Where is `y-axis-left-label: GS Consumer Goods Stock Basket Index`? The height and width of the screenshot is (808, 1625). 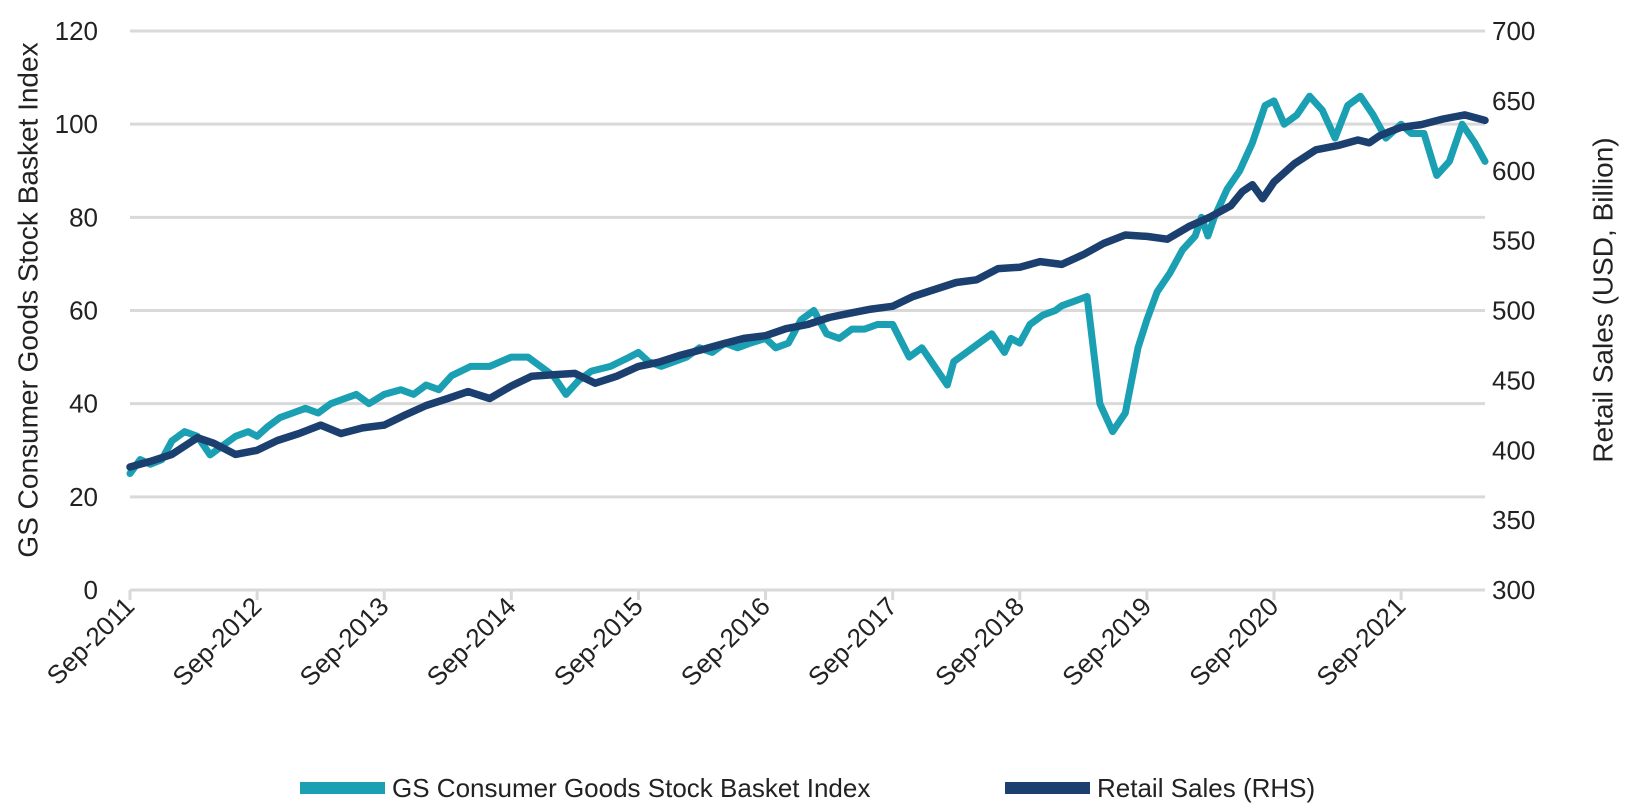
y-axis-left-label: GS Consumer Goods Stock Basket Index is located at coordinates (27, 299).